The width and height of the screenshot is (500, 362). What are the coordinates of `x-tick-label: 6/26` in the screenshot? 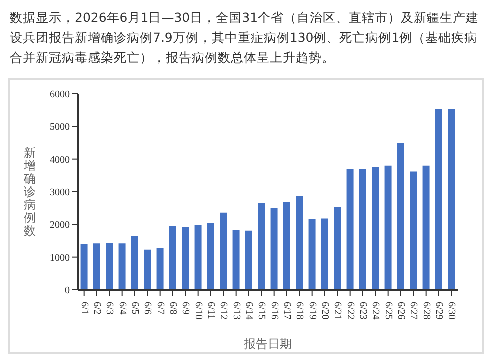 It's located at (401, 311).